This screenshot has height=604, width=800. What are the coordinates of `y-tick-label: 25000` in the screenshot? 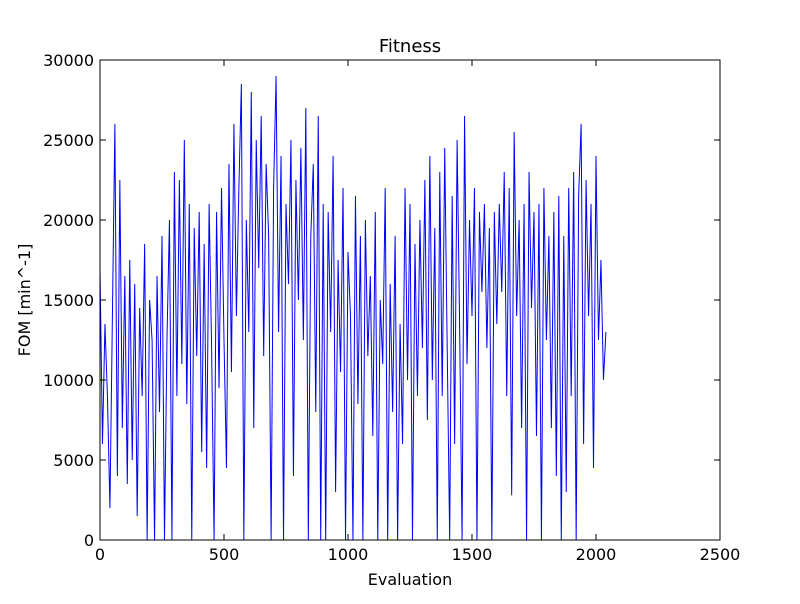 It's located at (68, 140).